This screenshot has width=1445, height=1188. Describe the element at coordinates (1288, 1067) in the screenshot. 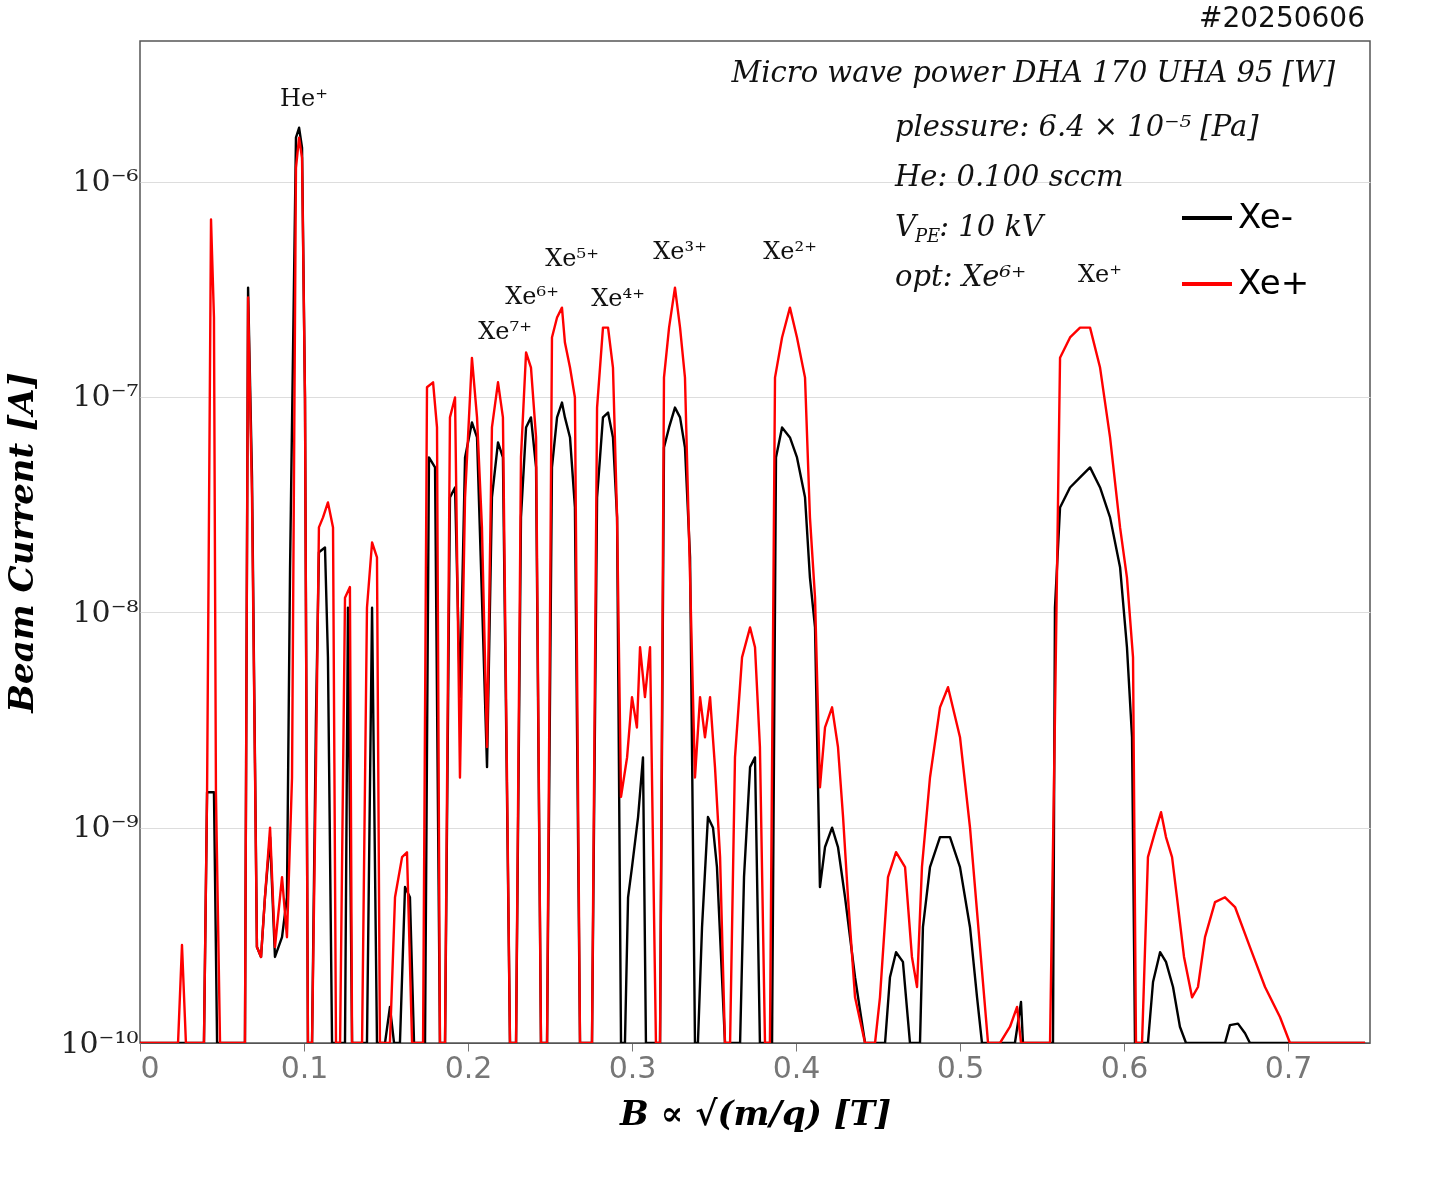

I see `x-tick-label: 0.7` at that location.